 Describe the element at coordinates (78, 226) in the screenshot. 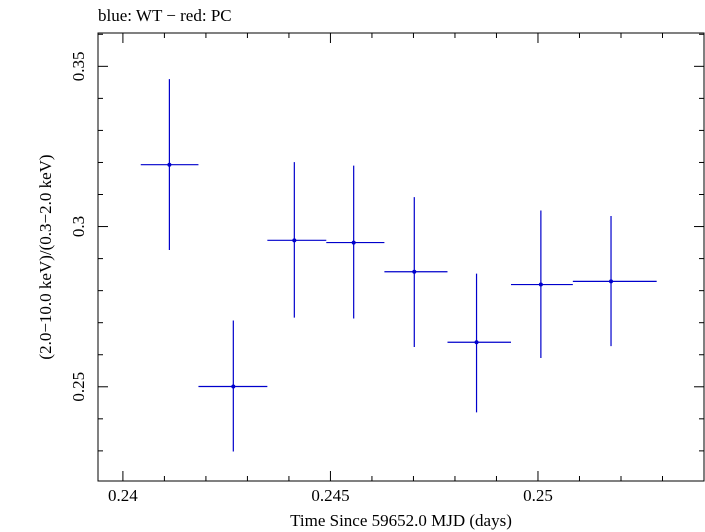

I see `y-tick-label: 0.3` at that location.